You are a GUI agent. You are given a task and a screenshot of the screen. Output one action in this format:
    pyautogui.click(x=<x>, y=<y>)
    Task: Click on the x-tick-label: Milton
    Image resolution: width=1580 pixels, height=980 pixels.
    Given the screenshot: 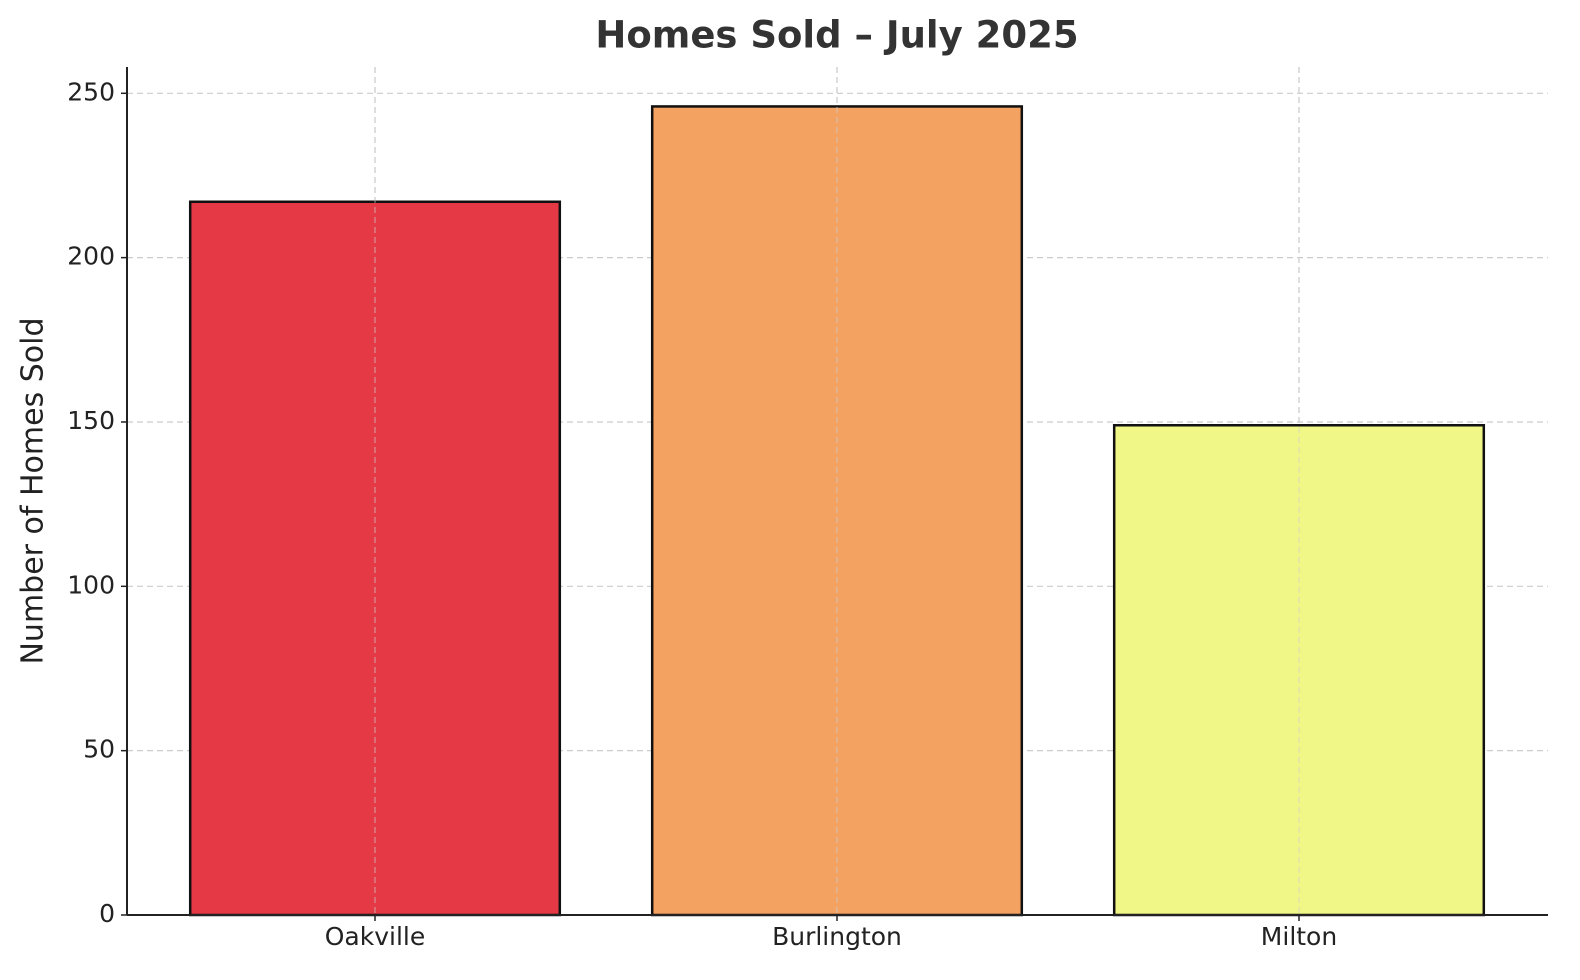 What is the action you would take?
    pyautogui.click(x=1299, y=936)
    